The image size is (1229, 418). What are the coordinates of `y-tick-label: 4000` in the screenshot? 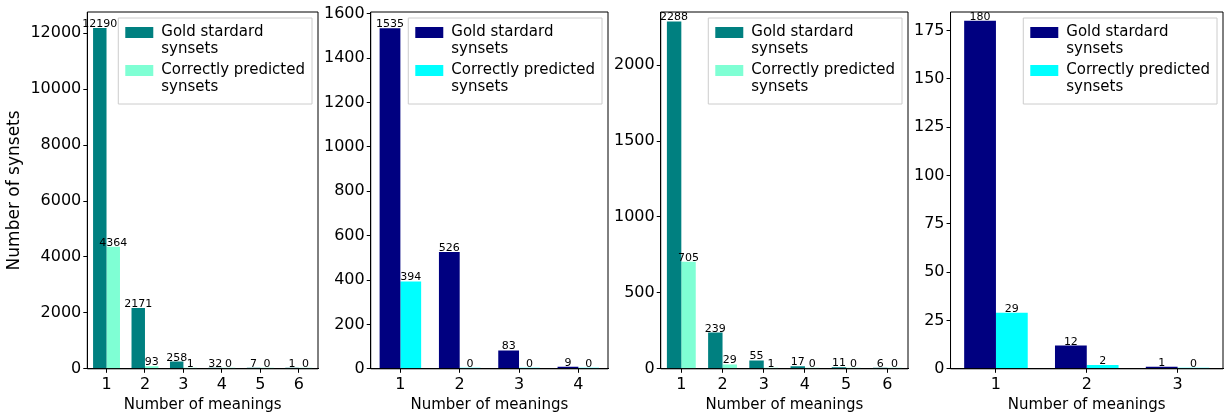 It's located at (61, 256).